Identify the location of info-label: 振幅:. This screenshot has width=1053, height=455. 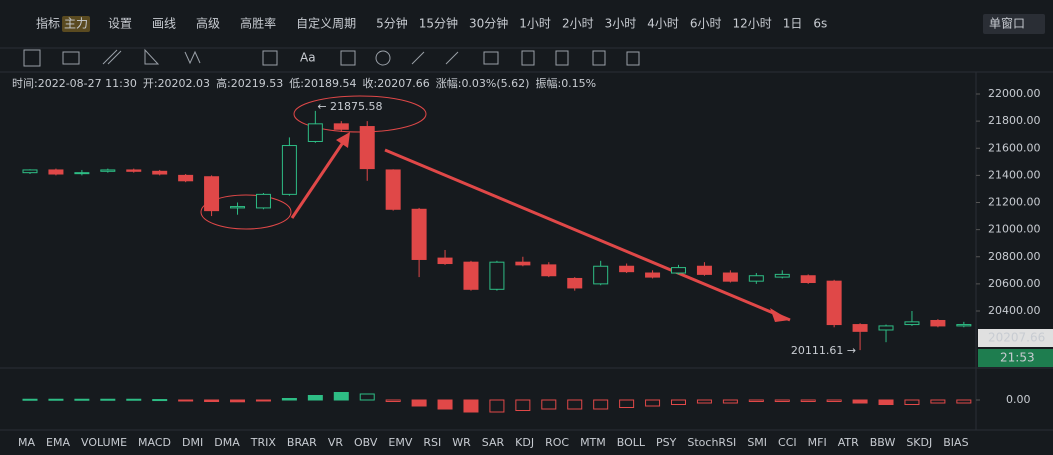
(548, 83).